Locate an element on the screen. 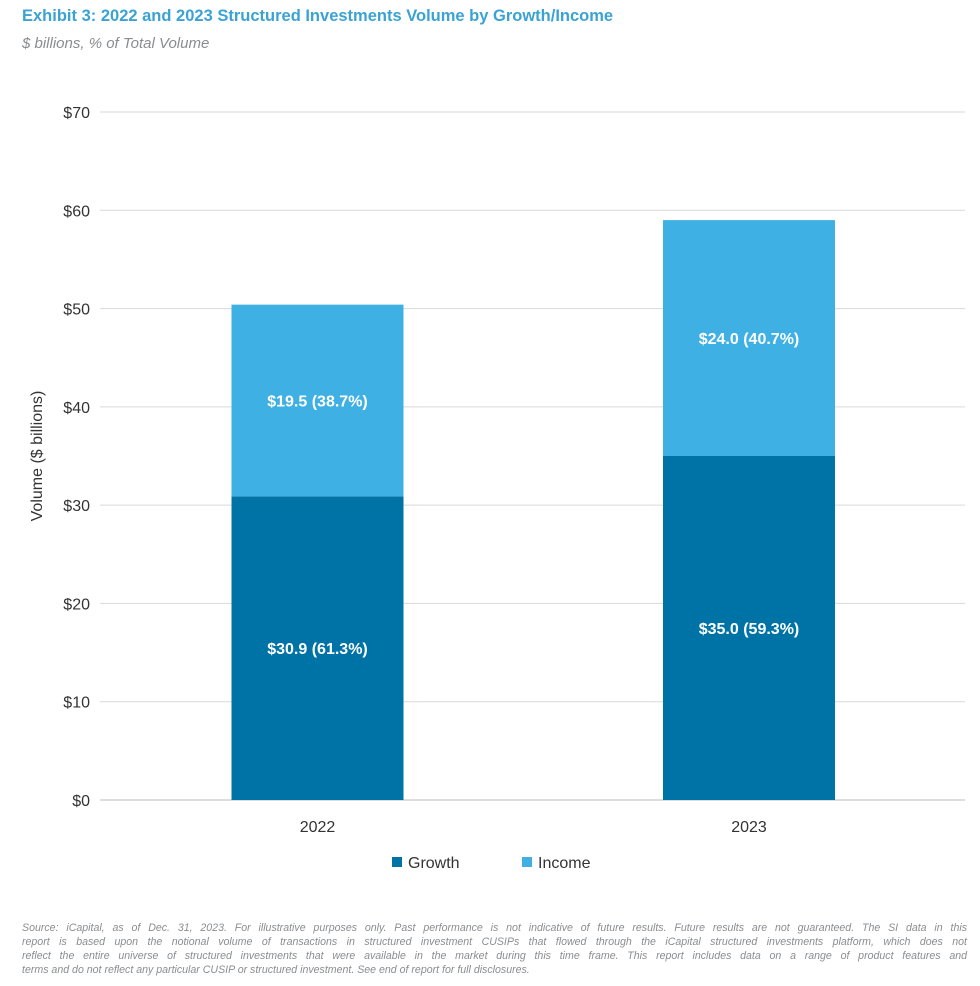 This screenshot has width=980, height=986. y-tick-label: $20 is located at coordinates (76, 604).